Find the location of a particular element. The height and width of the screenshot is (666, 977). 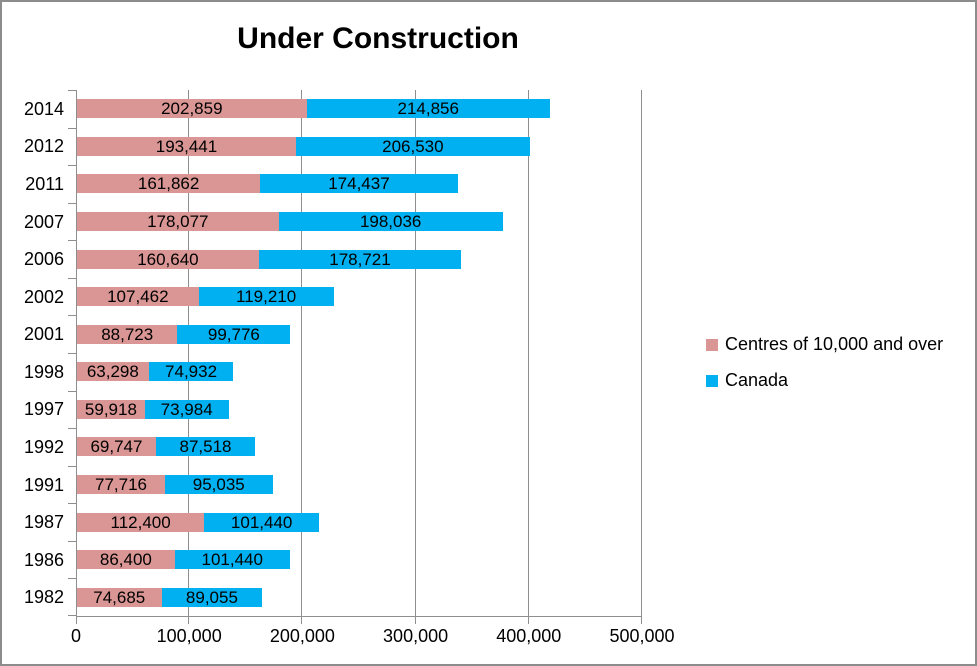

bar-segment-centres: 77,716 is located at coordinates (121, 484).